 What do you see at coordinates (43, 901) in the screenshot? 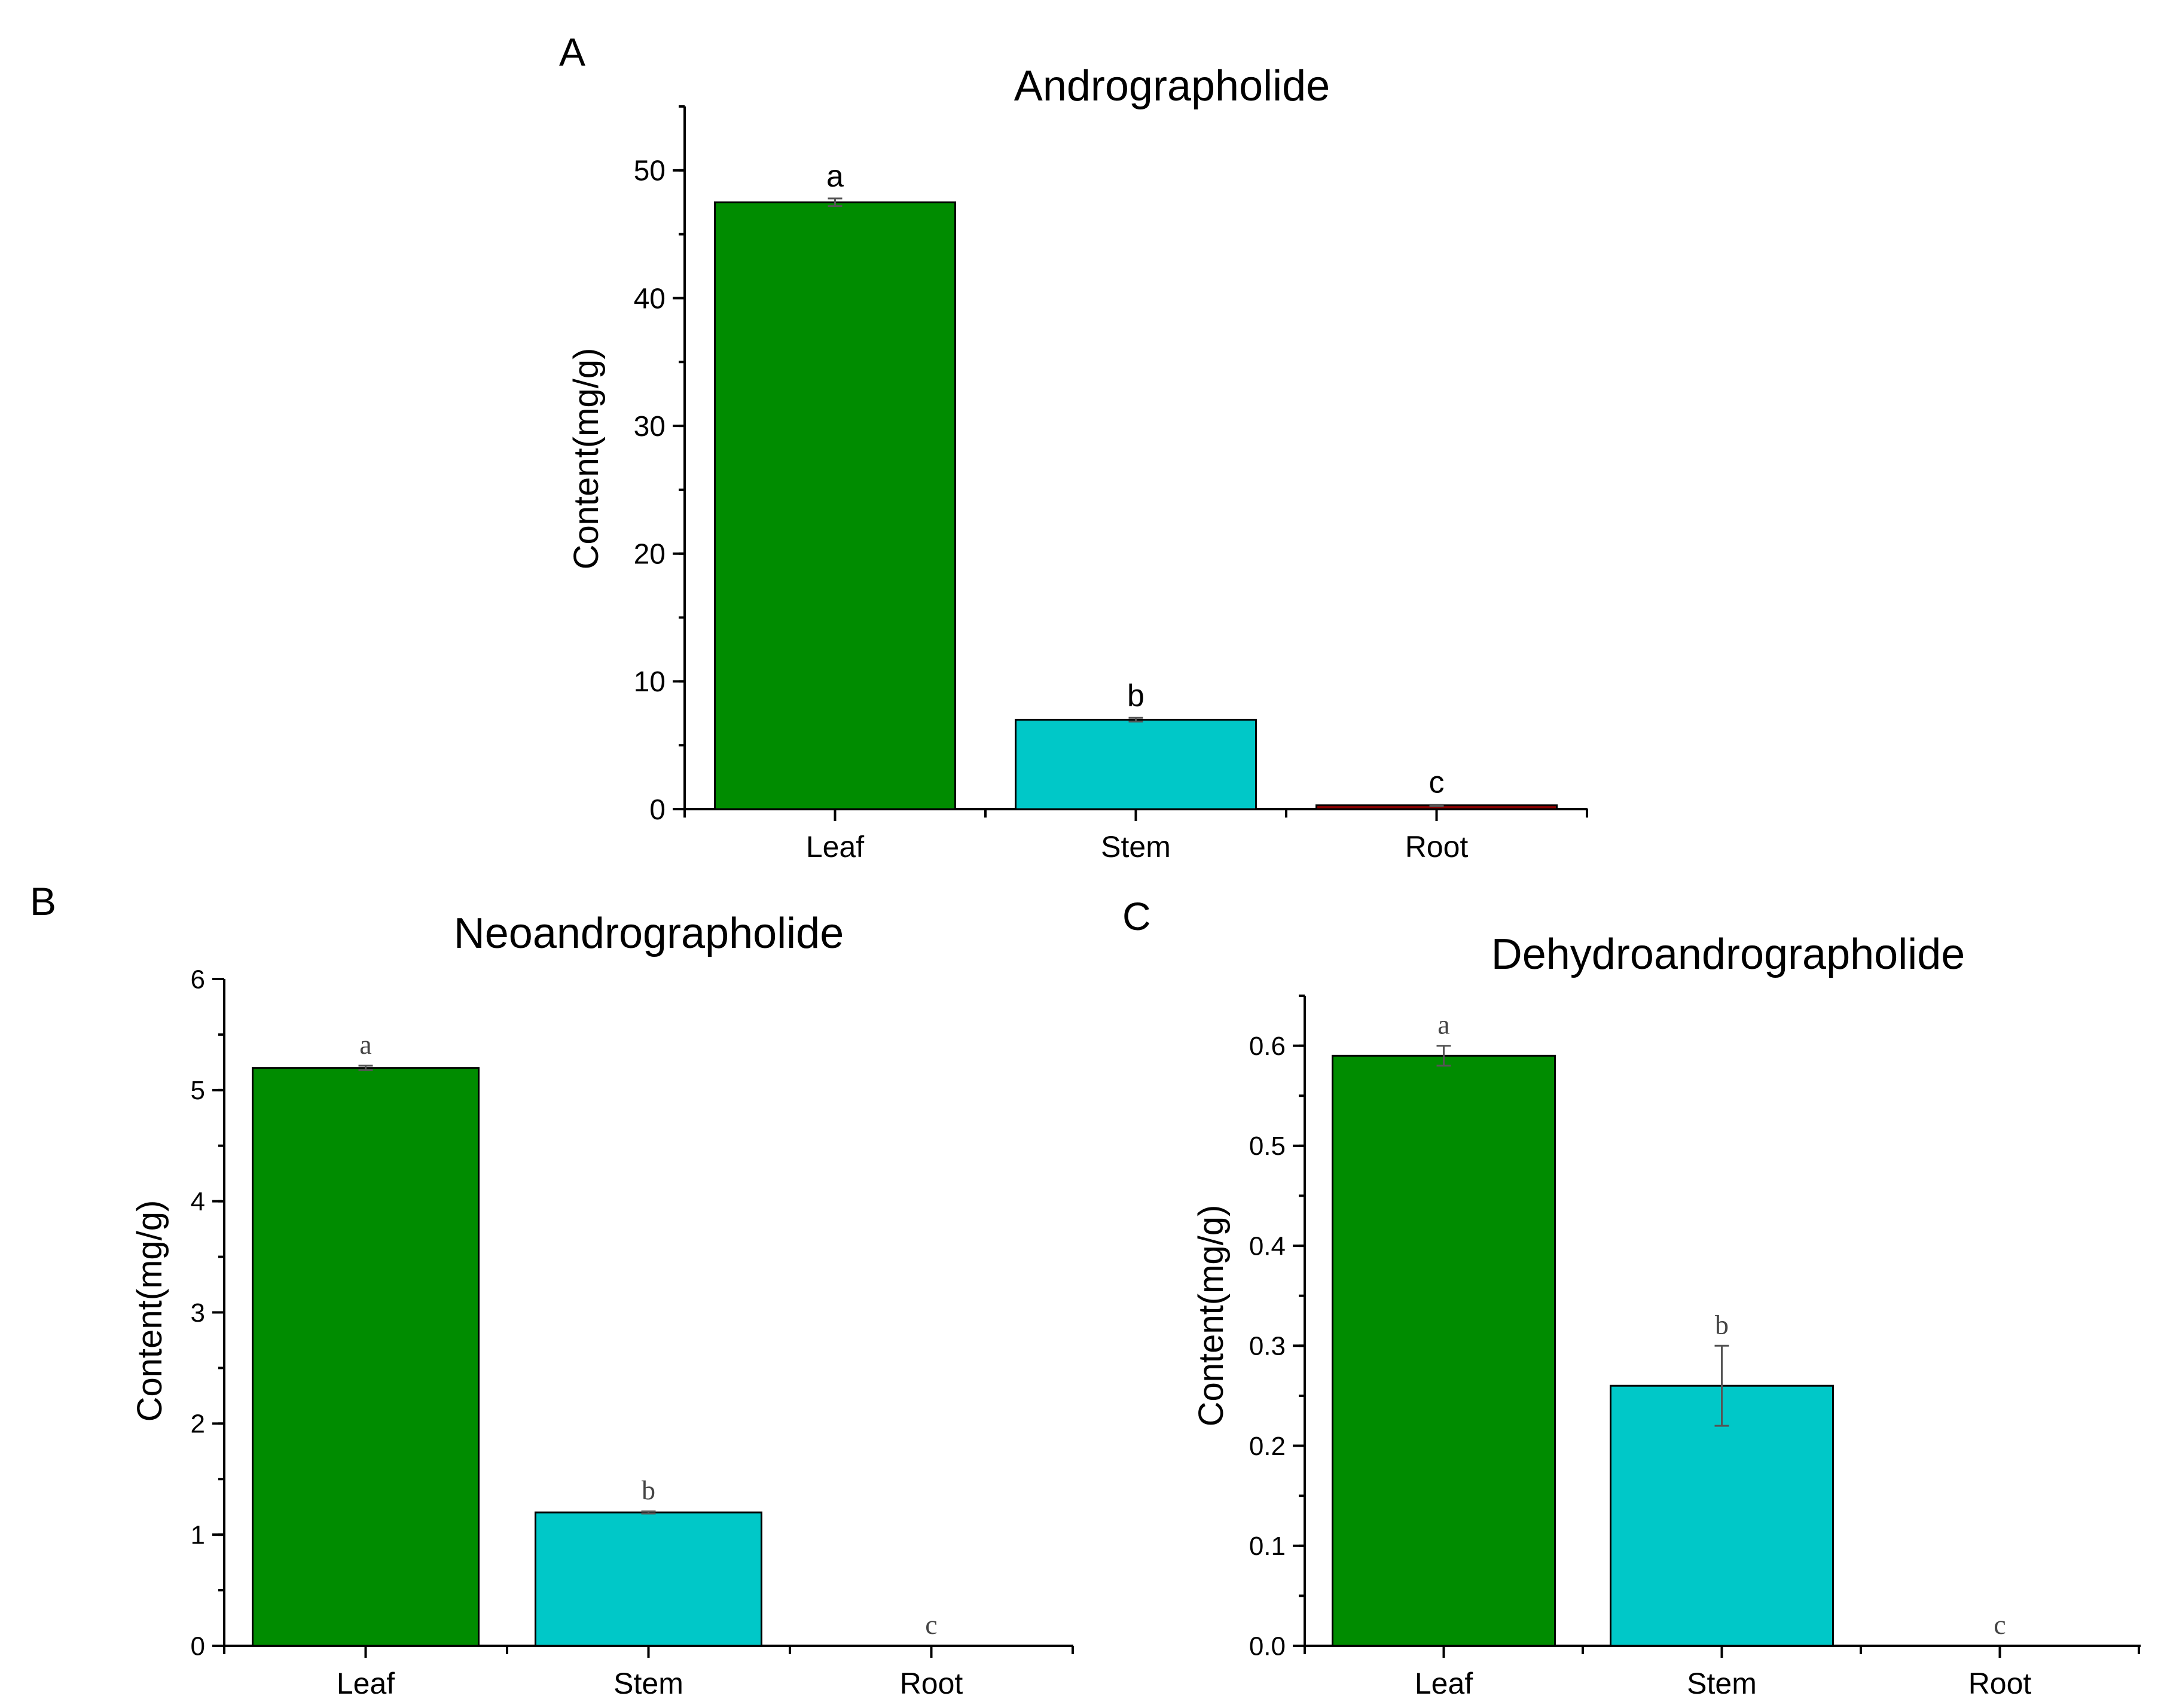
I see `panel-b-letter: B` at bounding box center [43, 901].